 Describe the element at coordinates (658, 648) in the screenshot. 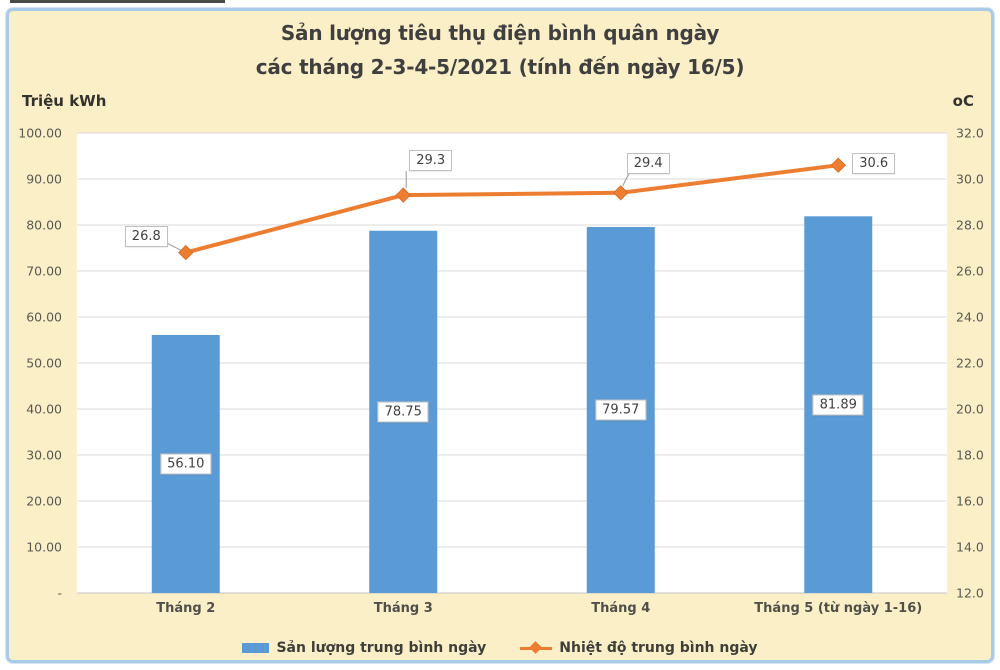

I see `legend-label-temperature: Nhiệt độ trung bình ngày` at that location.